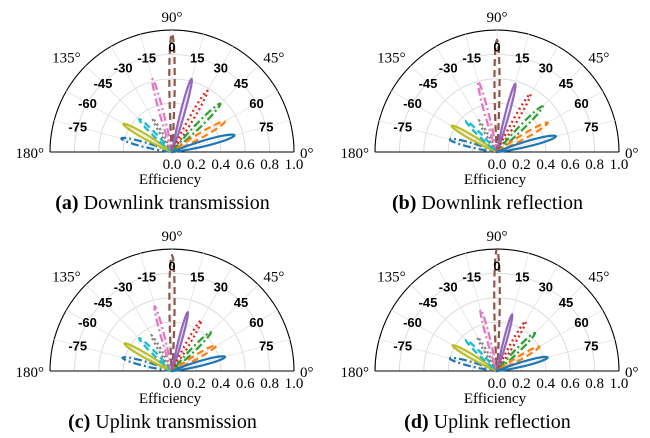 The width and height of the screenshot is (650, 438). Describe the element at coordinates (172, 165) in the screenshot. I see `radial-tick-label: 0.0` at that location.